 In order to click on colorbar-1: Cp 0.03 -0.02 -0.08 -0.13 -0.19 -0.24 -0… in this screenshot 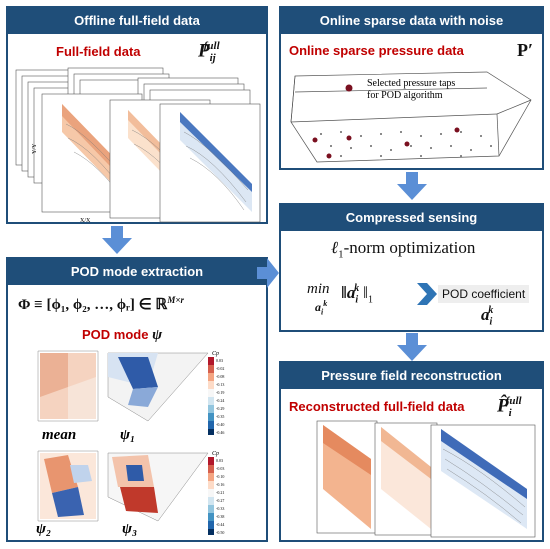, I will do `click(216, 393)`.